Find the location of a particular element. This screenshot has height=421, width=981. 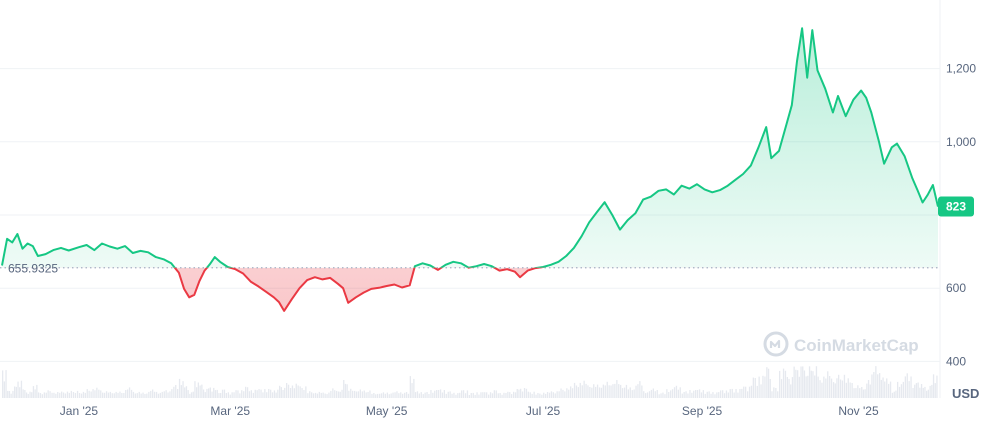

y-axis: 400 600 1,000 1,200 is located at coordinates (961, 215).